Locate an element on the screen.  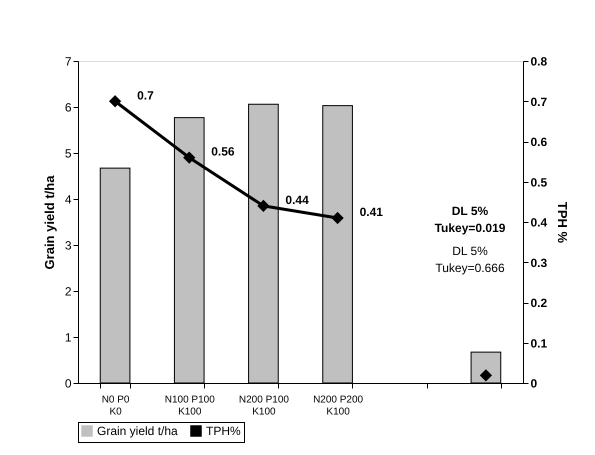
y-tick-label: 7 is located at coordinates (68, 61).